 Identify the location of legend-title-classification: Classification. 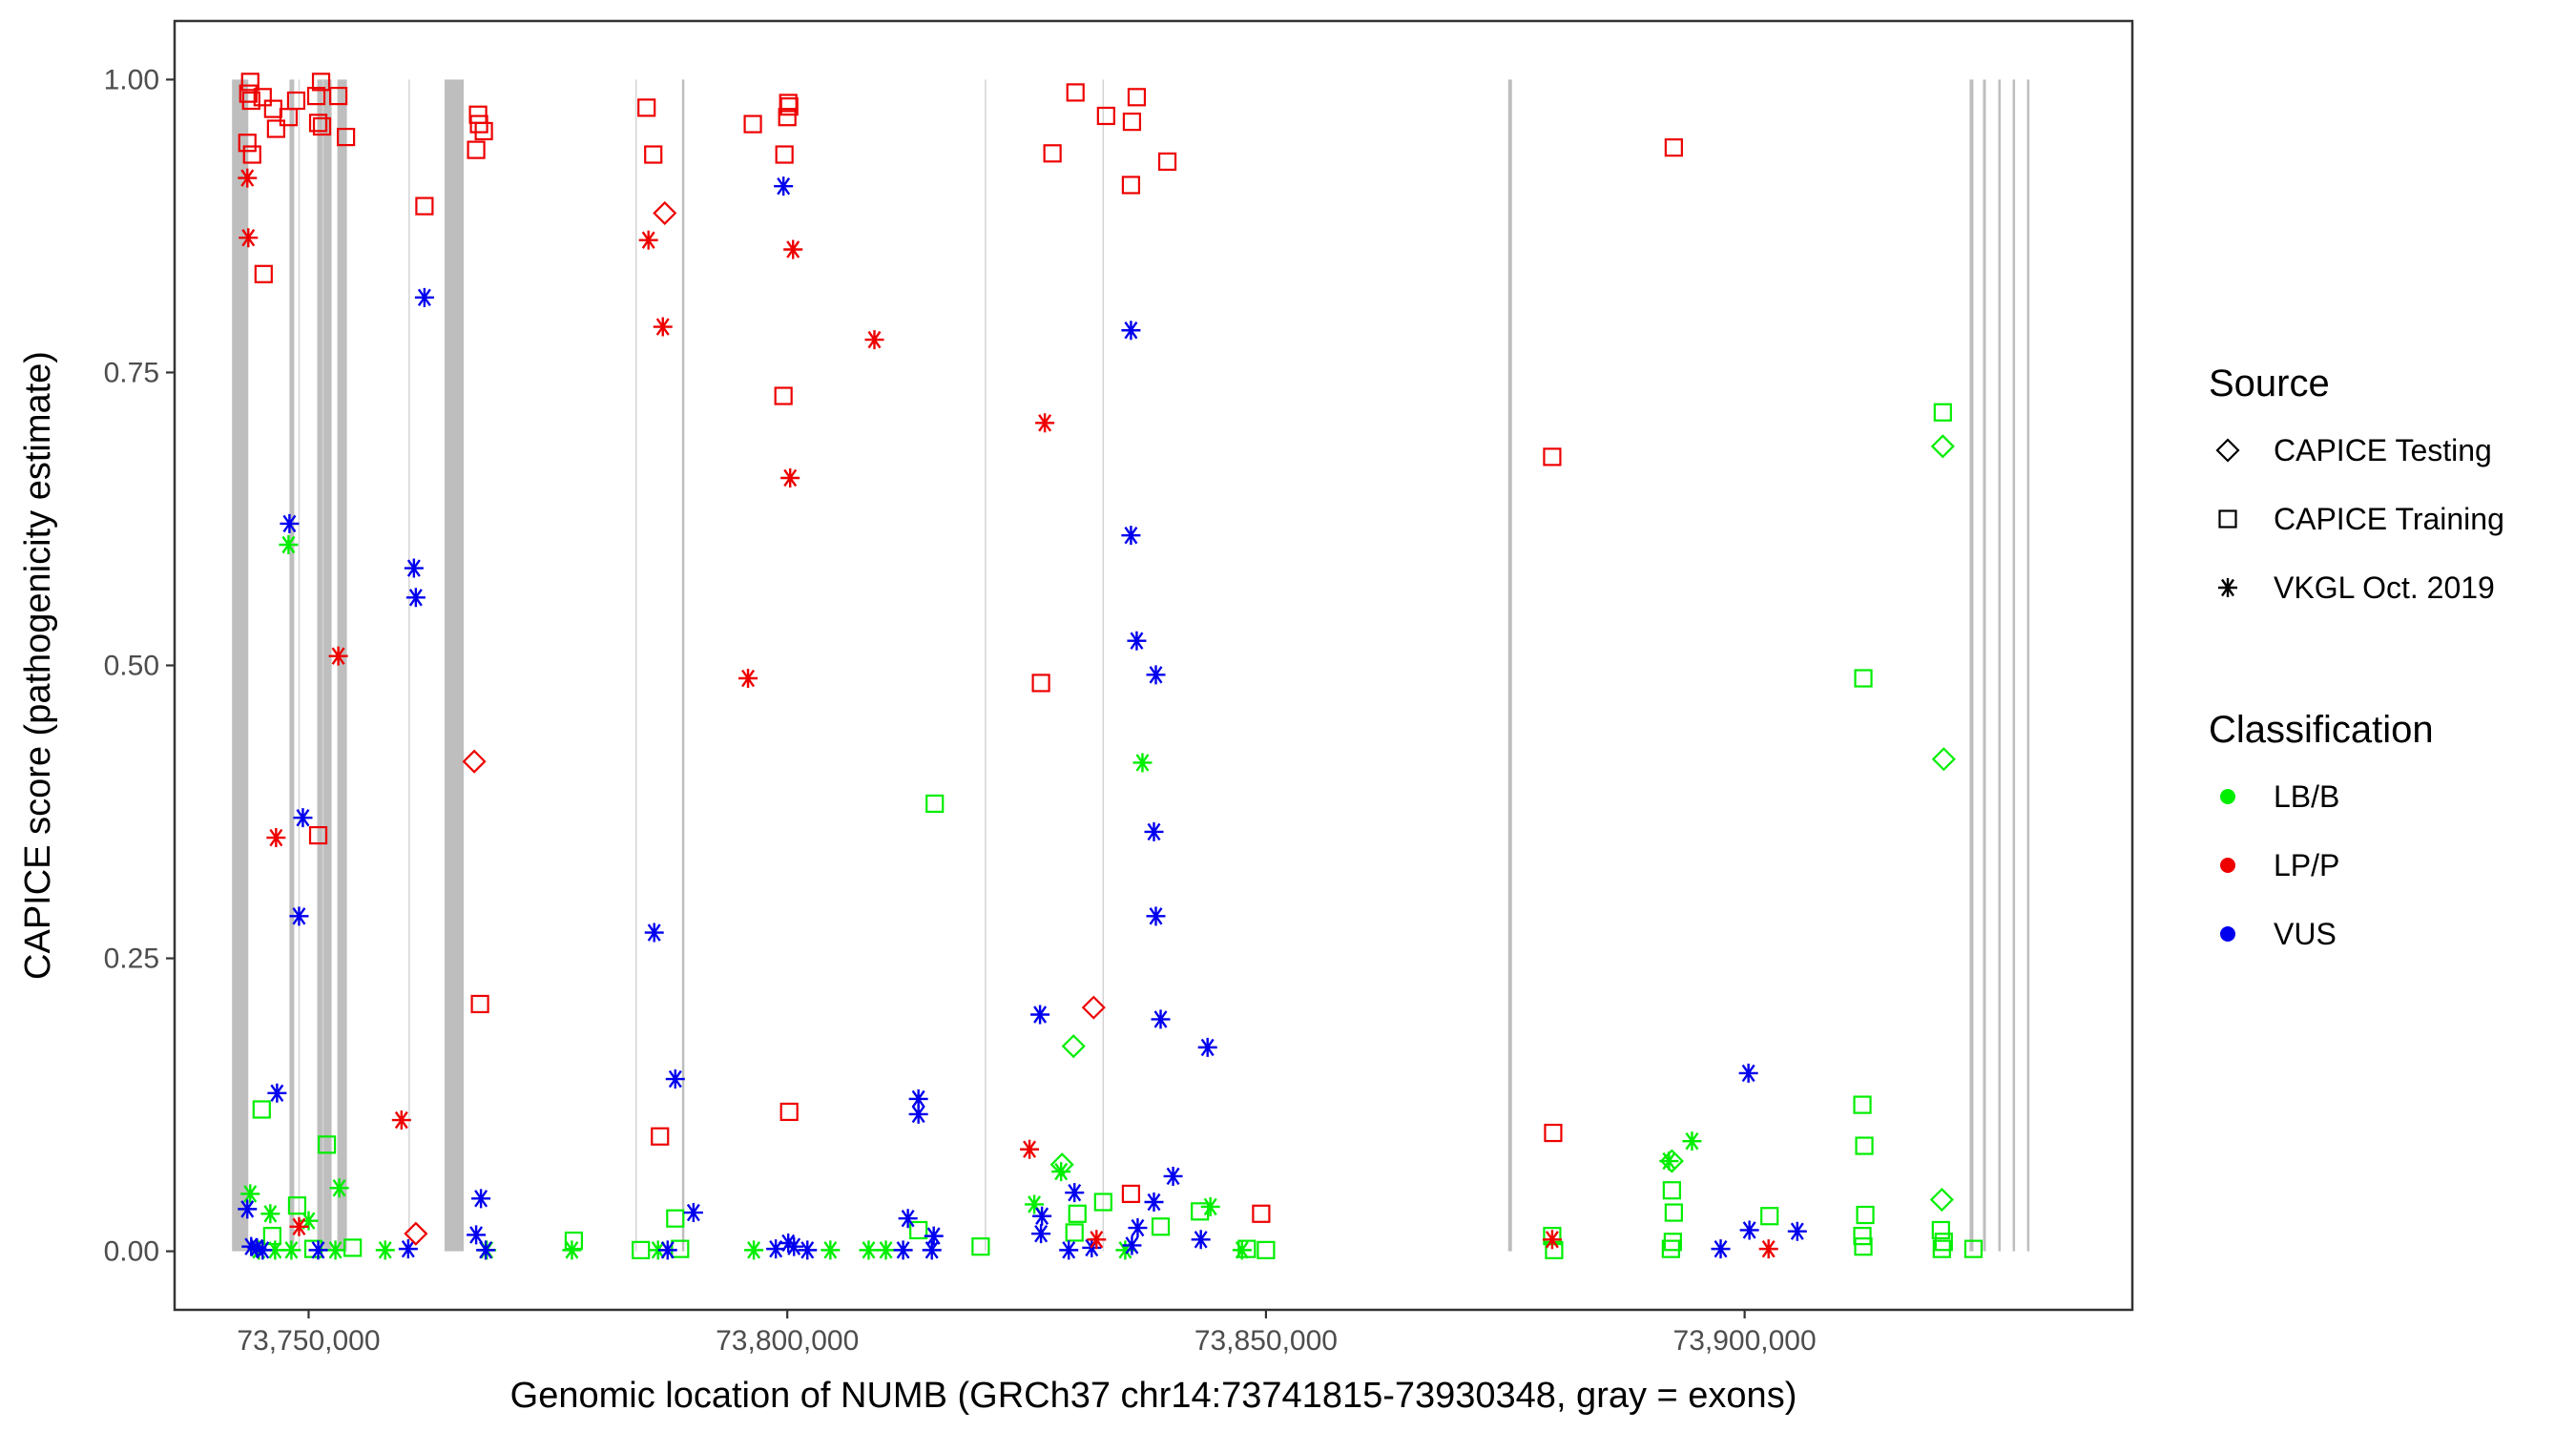
(2321, 730).